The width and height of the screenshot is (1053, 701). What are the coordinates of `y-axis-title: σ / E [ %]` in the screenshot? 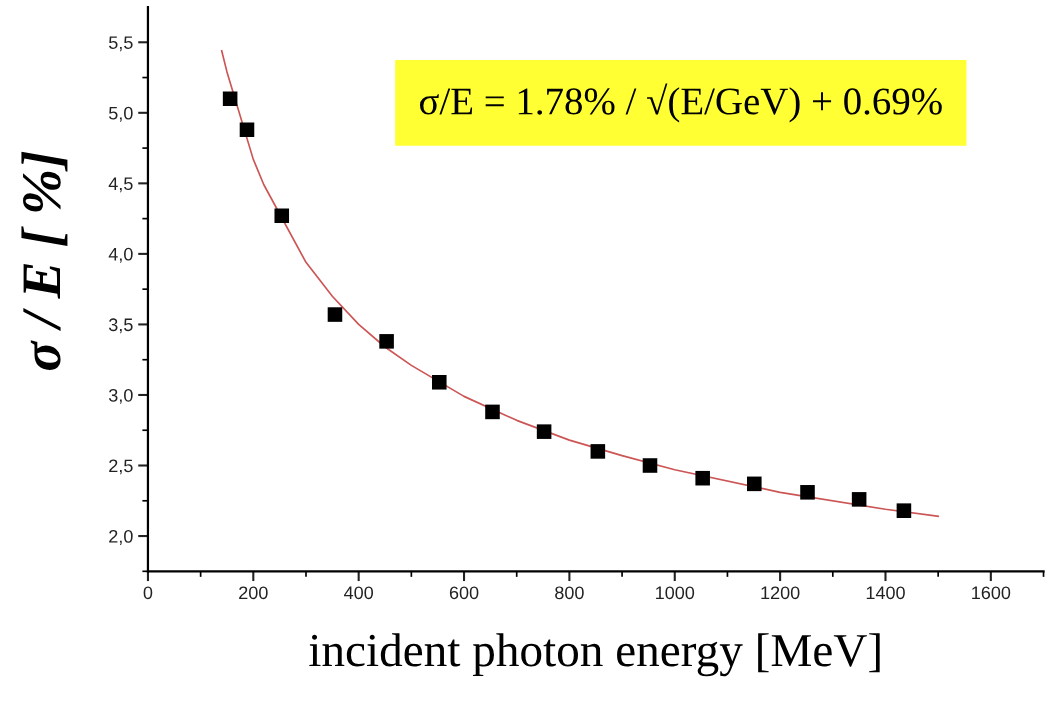 It's located at (44, 260).